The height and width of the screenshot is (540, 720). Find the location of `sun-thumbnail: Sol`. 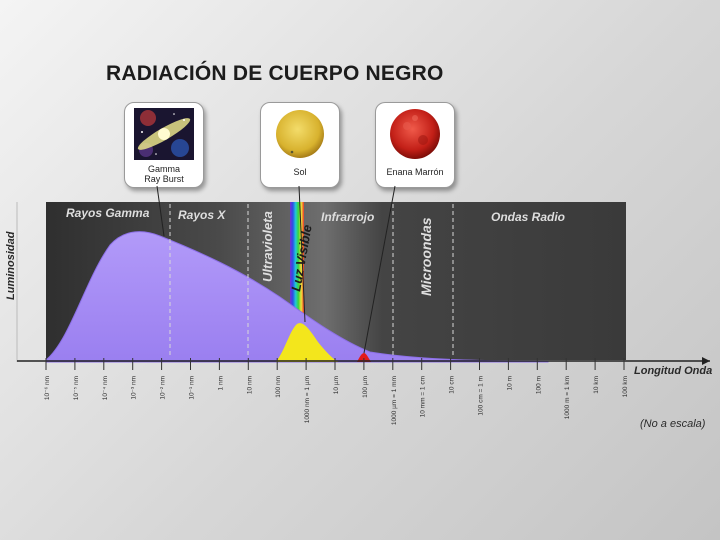

sun-thumbnail: Sol is located at coordinates (300, 145).